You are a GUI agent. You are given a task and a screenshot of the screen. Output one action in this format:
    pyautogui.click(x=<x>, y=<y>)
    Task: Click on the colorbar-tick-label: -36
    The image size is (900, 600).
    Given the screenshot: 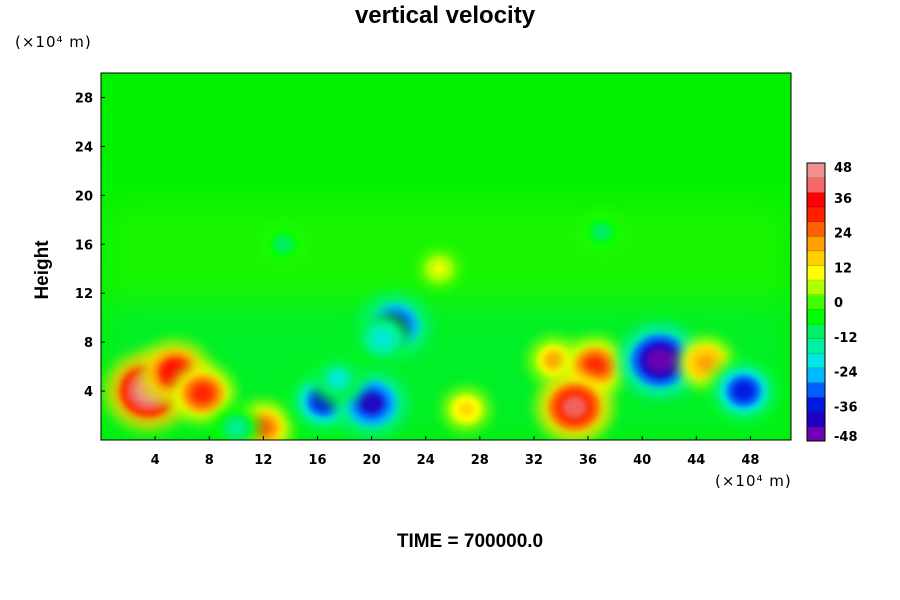 What is the action you would take?
    pyautogui.click(x=846, y=407)
    